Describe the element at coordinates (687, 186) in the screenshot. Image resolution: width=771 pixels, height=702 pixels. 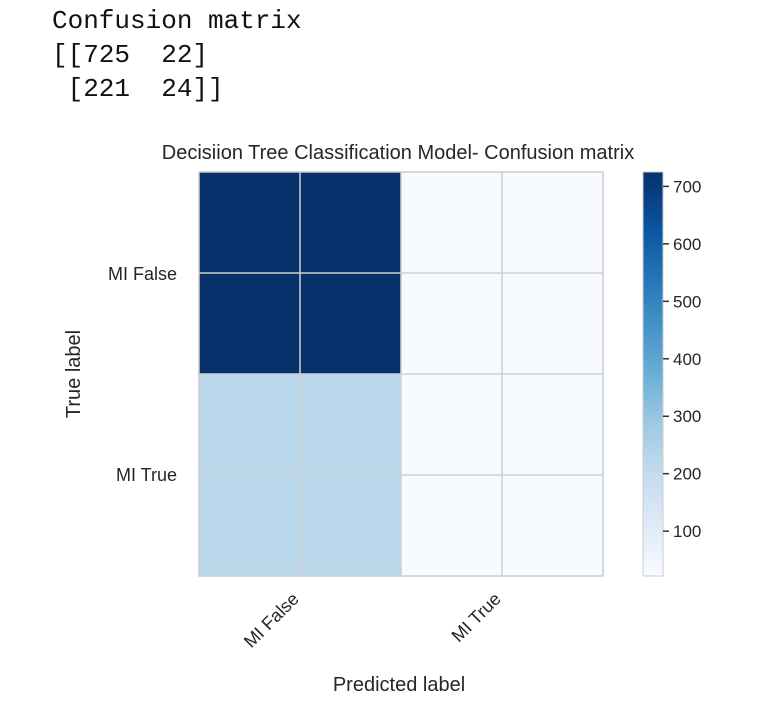
I see `colorbar-tick-label: 700` at that location.